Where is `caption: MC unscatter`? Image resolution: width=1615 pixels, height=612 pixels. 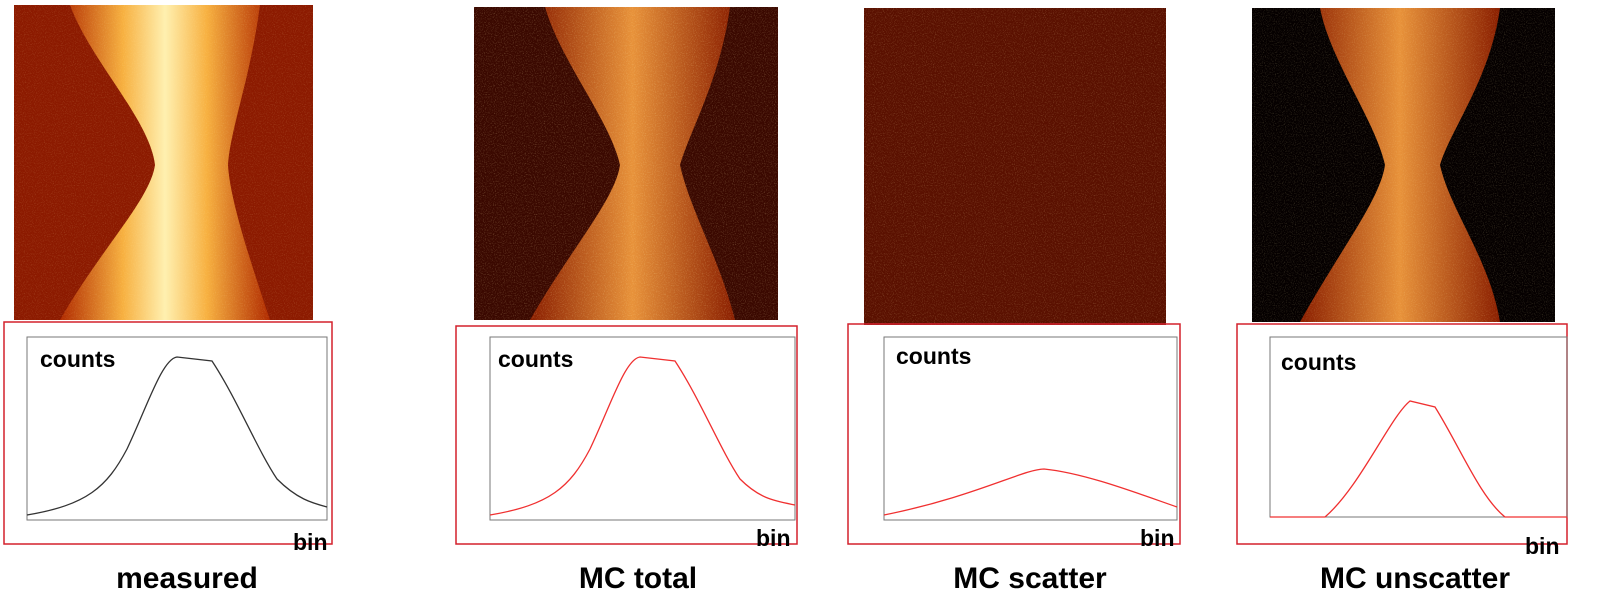
caption: MC unscatter is located at coordinates (1415, 578).